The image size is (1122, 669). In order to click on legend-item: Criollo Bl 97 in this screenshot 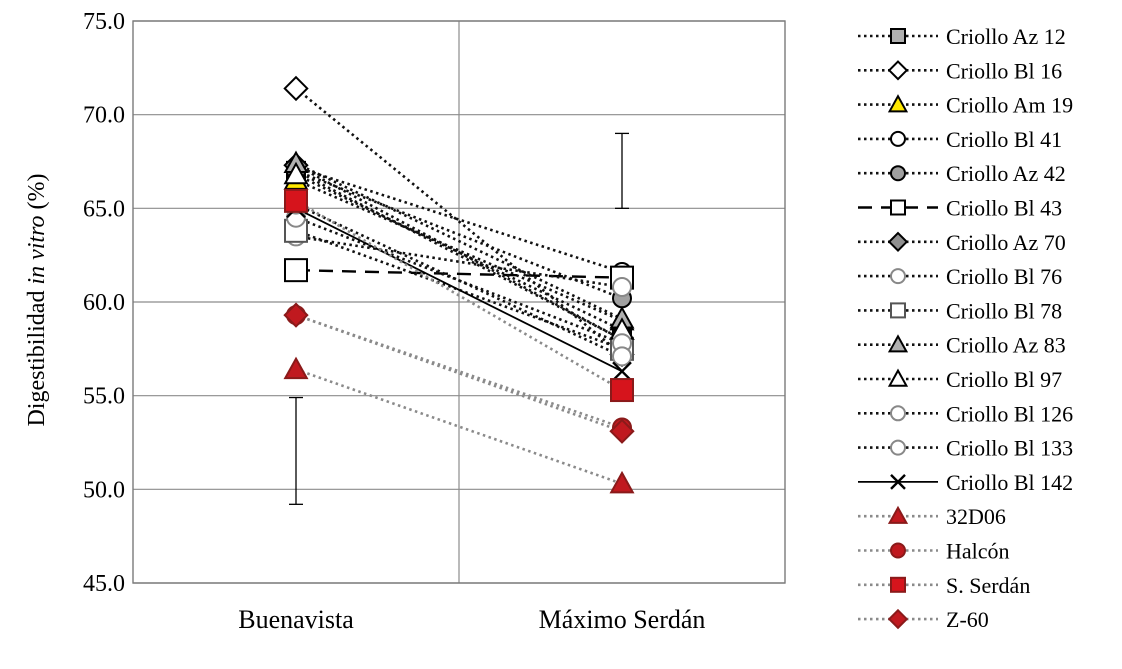, I will do `click(960, 379)`.